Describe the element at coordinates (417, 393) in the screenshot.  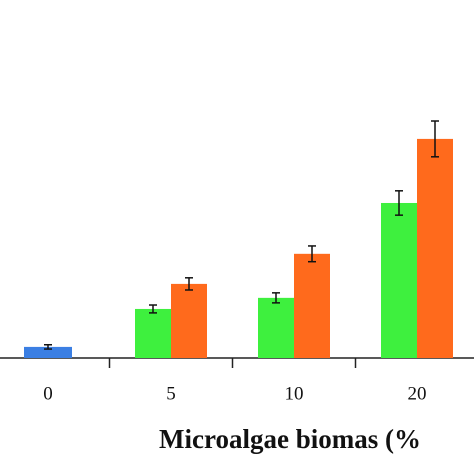
I see `x-tick-label: 20` at that location.